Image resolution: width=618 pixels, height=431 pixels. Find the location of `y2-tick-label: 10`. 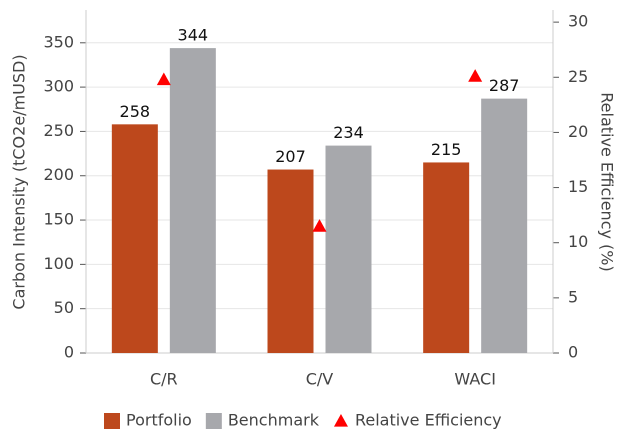

y2-tick-label: 10 is located at coordinates (578, 241).